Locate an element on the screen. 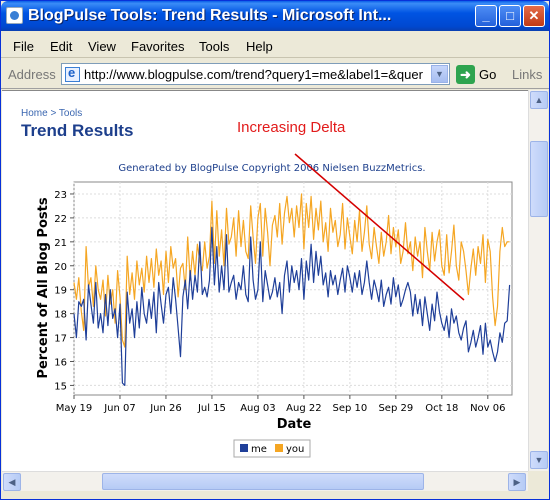 This screenshot has width=550, height=500. menu-tools: Tools is located at coordinates (214, 46).